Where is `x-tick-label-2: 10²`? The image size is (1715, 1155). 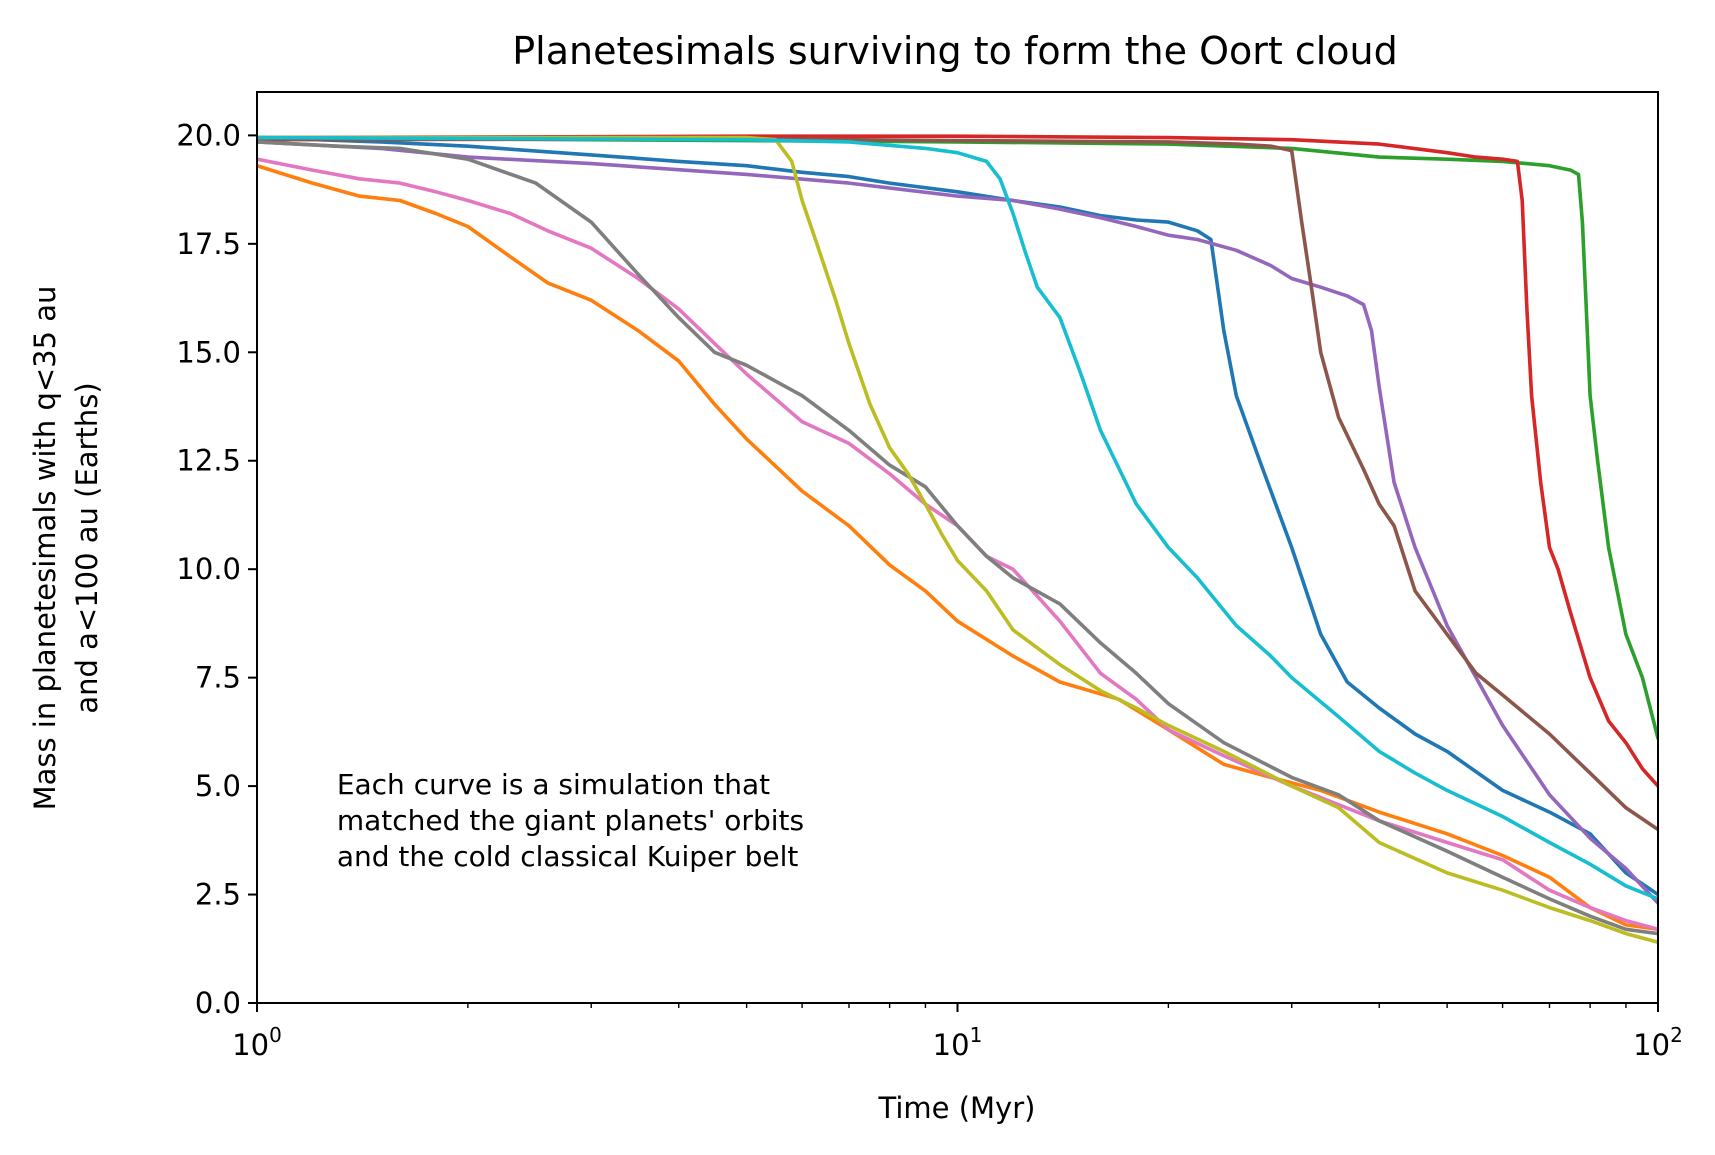
x-tick-label-2: 10² is located at coordinates (1658, 1042).